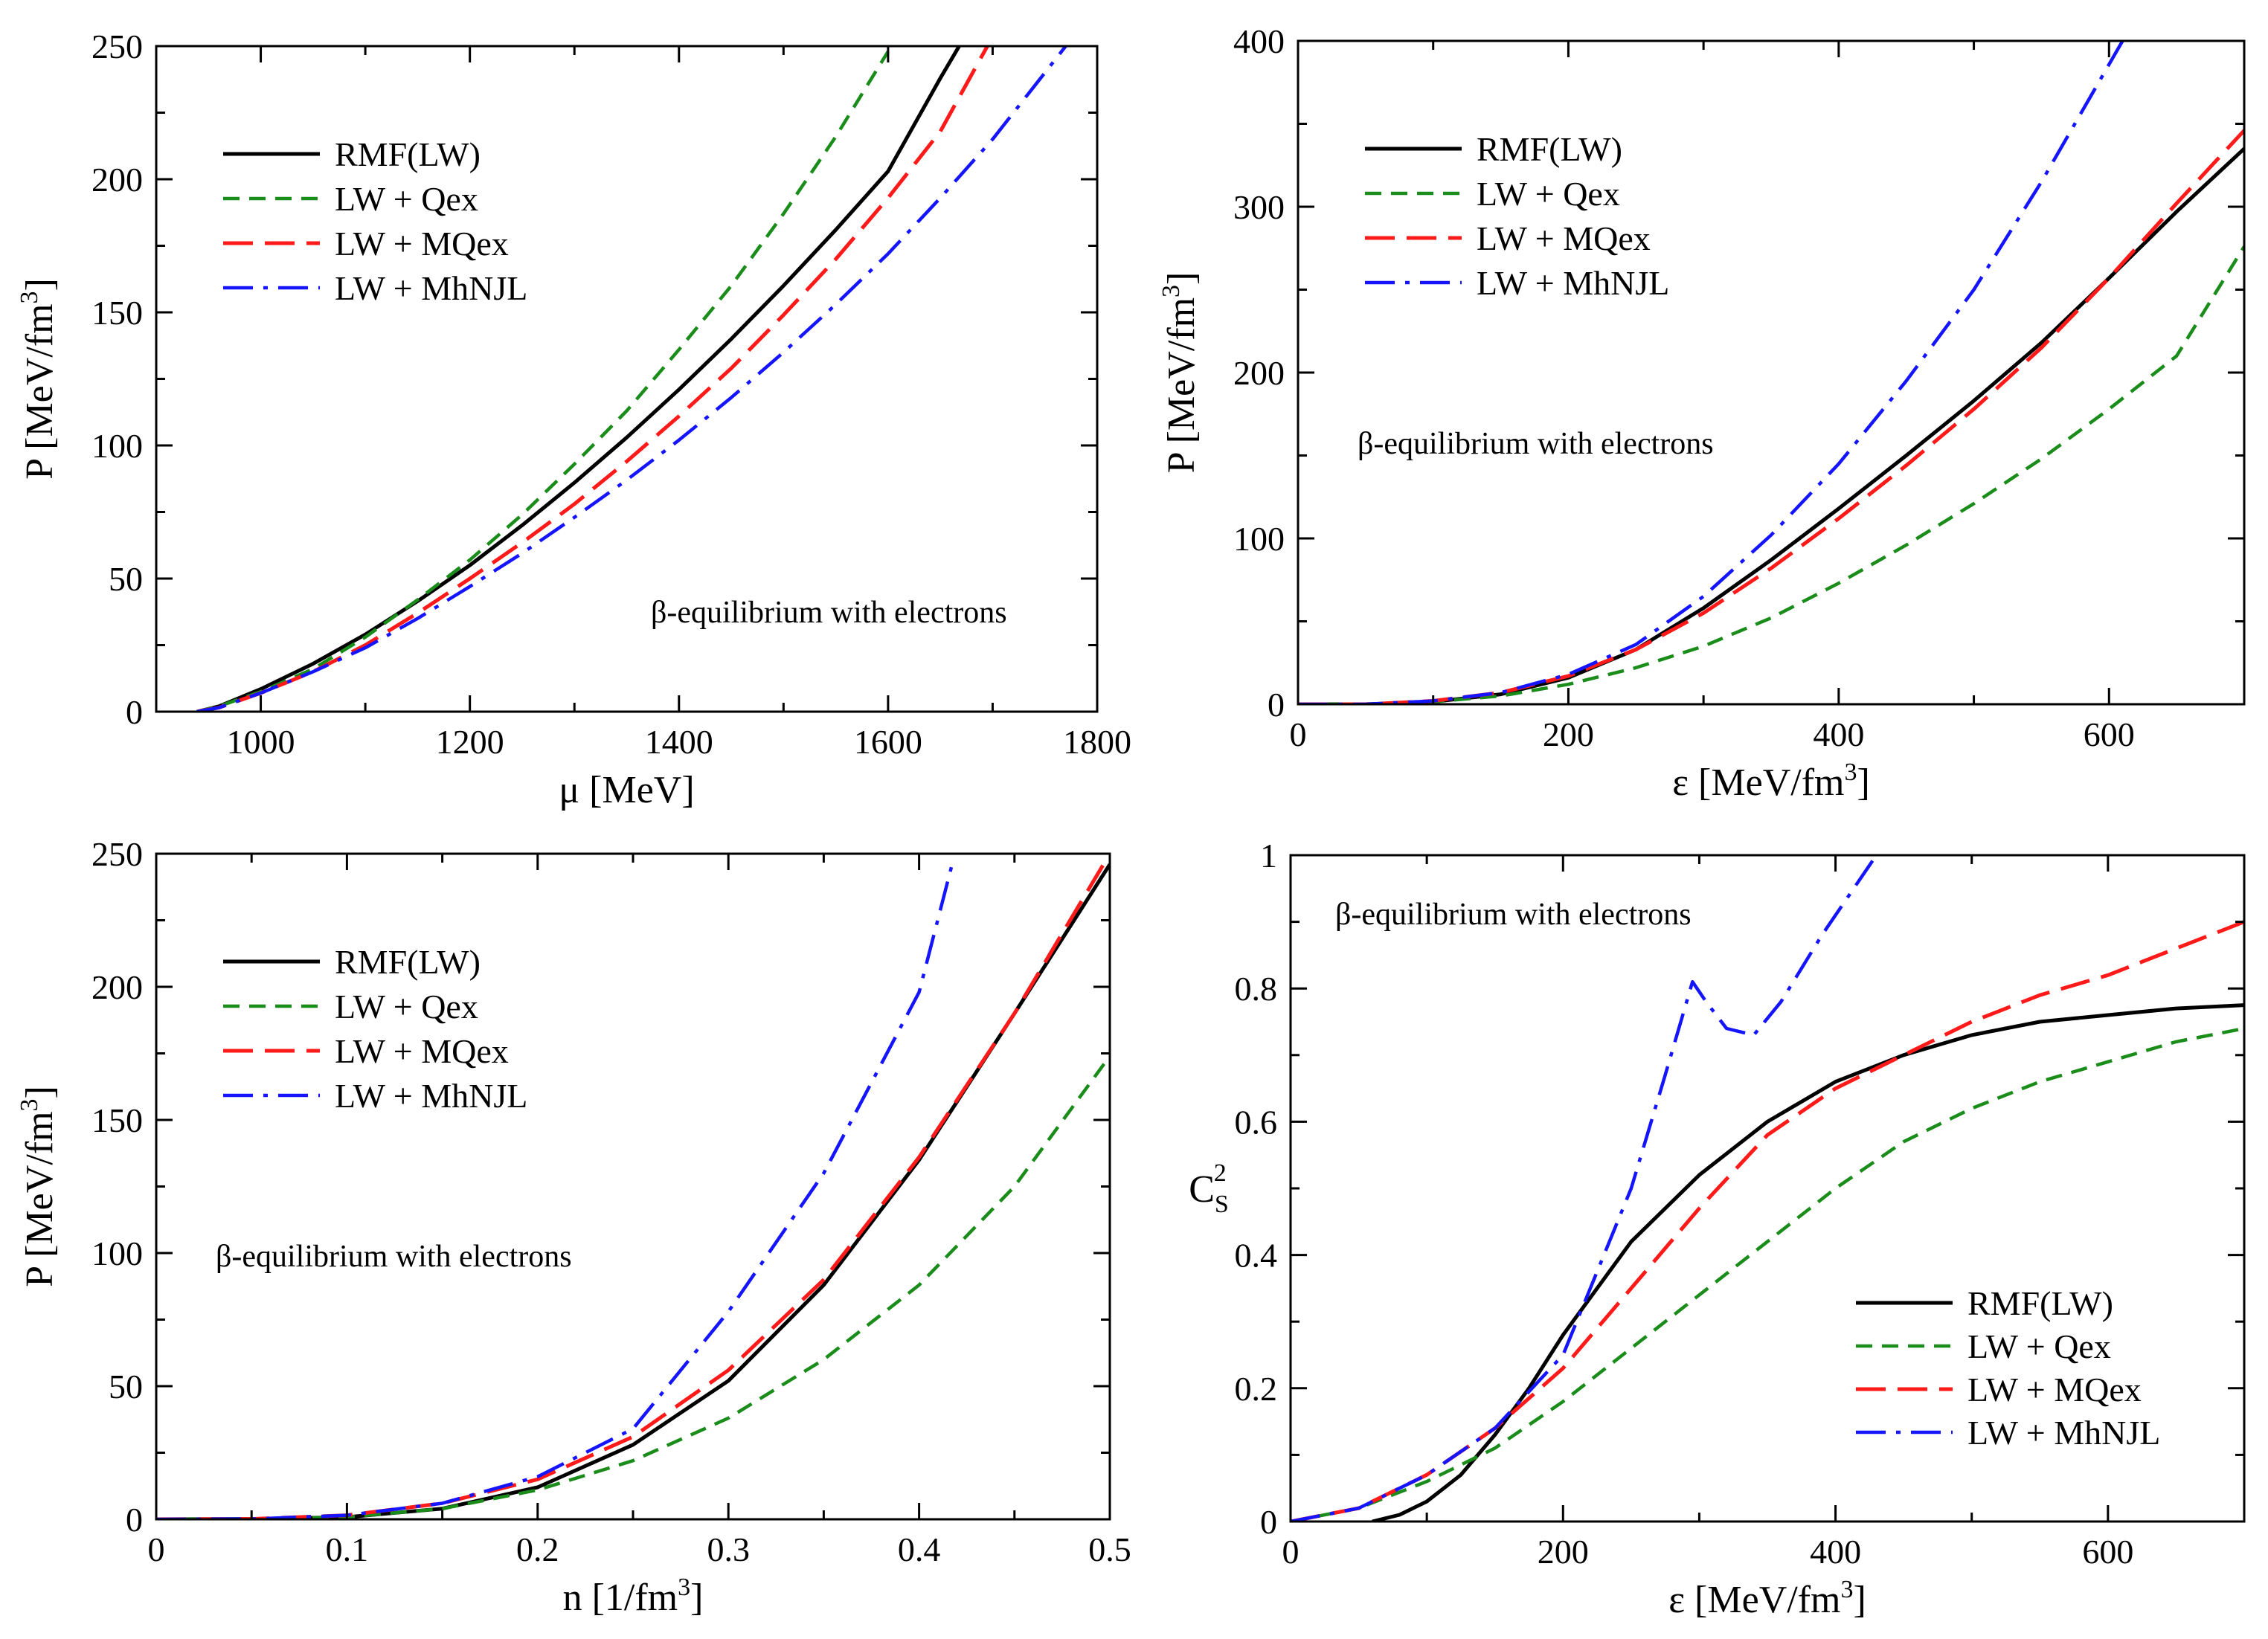 The height and width of the screenshot is (1639, 2268). I want to click on x-tick-label: 1000, so click(261, 742).